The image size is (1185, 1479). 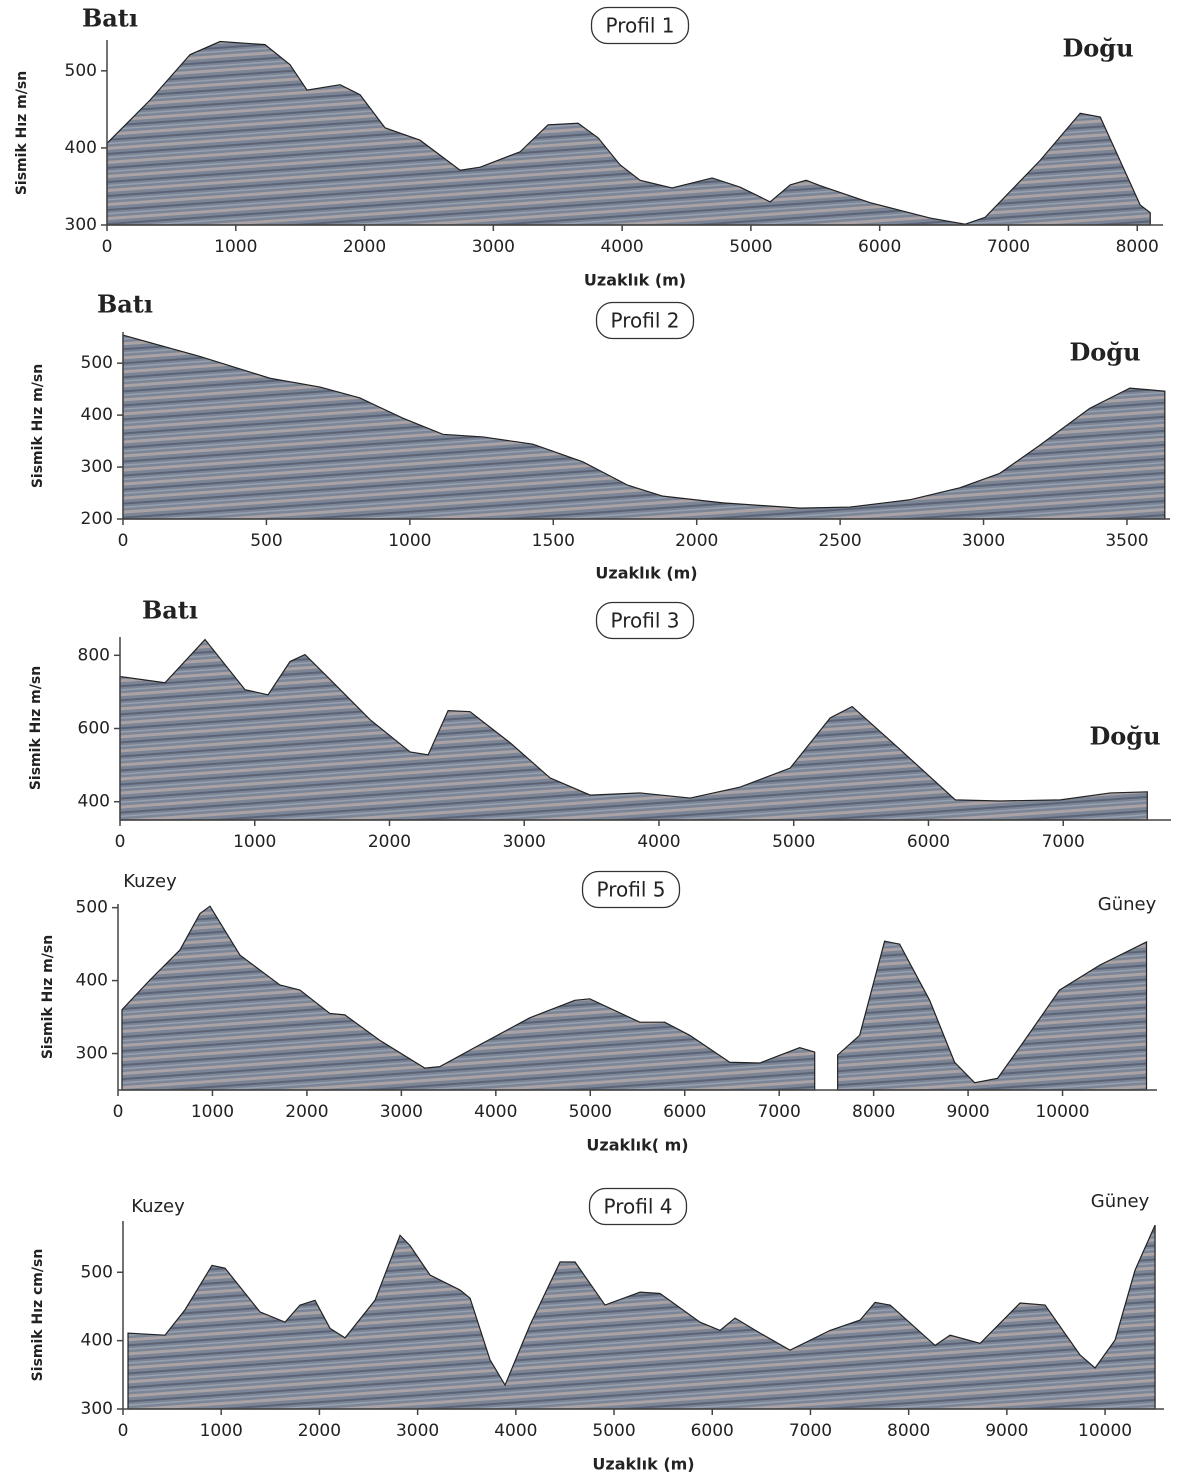 I want to click on chart-title: Profil 4, so click(x=638, y=1207).